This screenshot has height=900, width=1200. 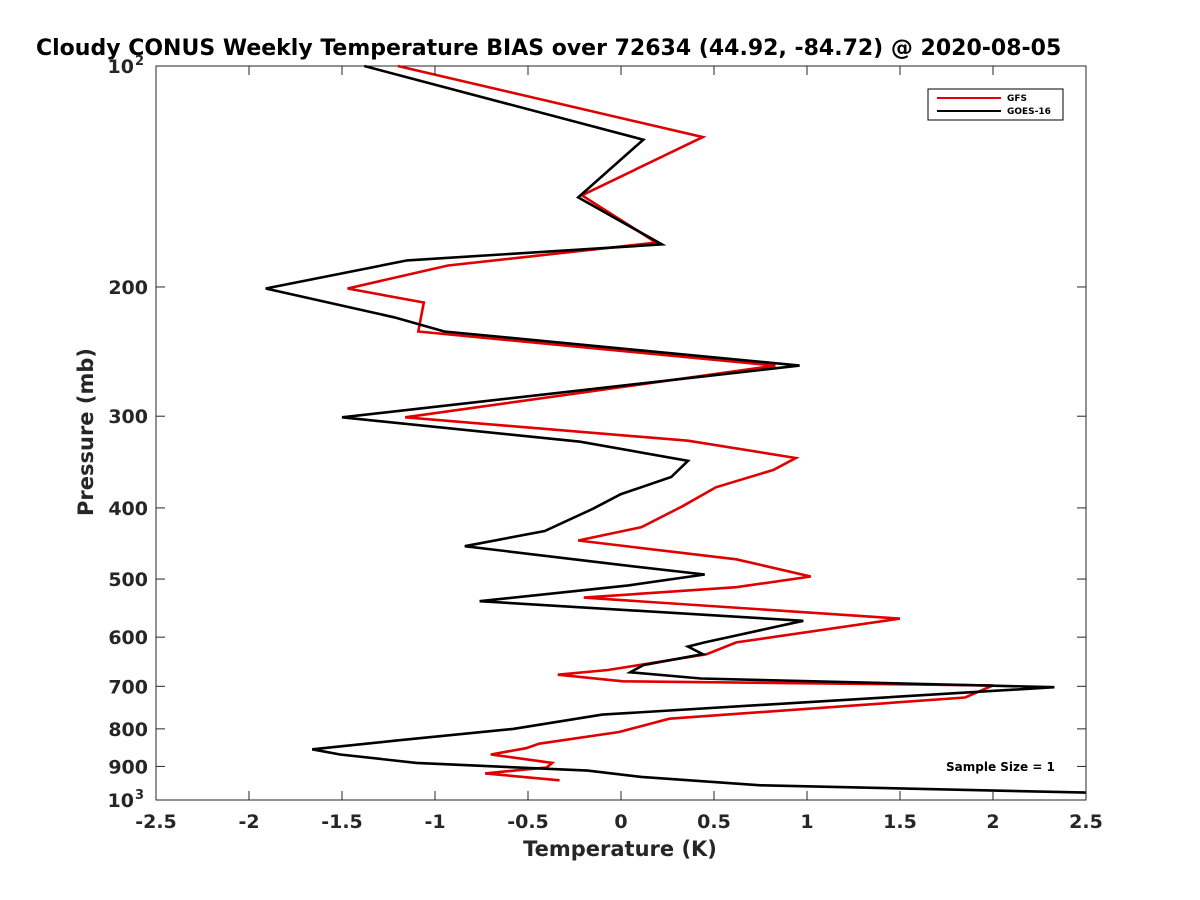 What do you see at coordinates (434, 822) in the screenshot?
I see `x-tick-label: -1` at bounding box center [434, 822].